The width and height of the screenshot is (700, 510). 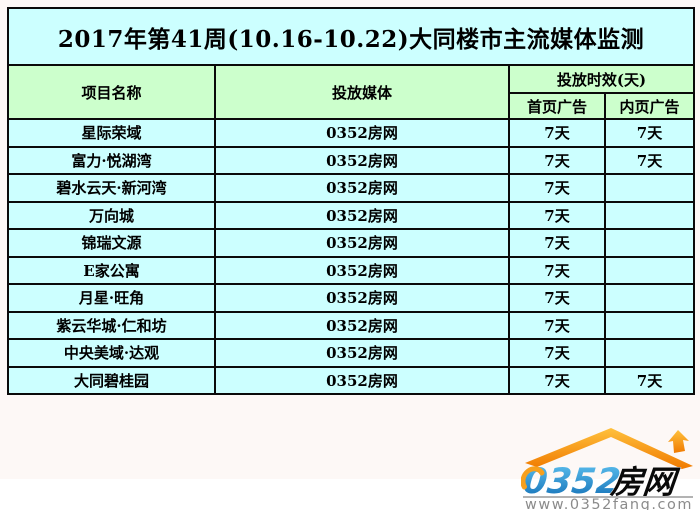 I want to click on project-cell: 紫云华城·仁和坊, so click(x=111, y=325).